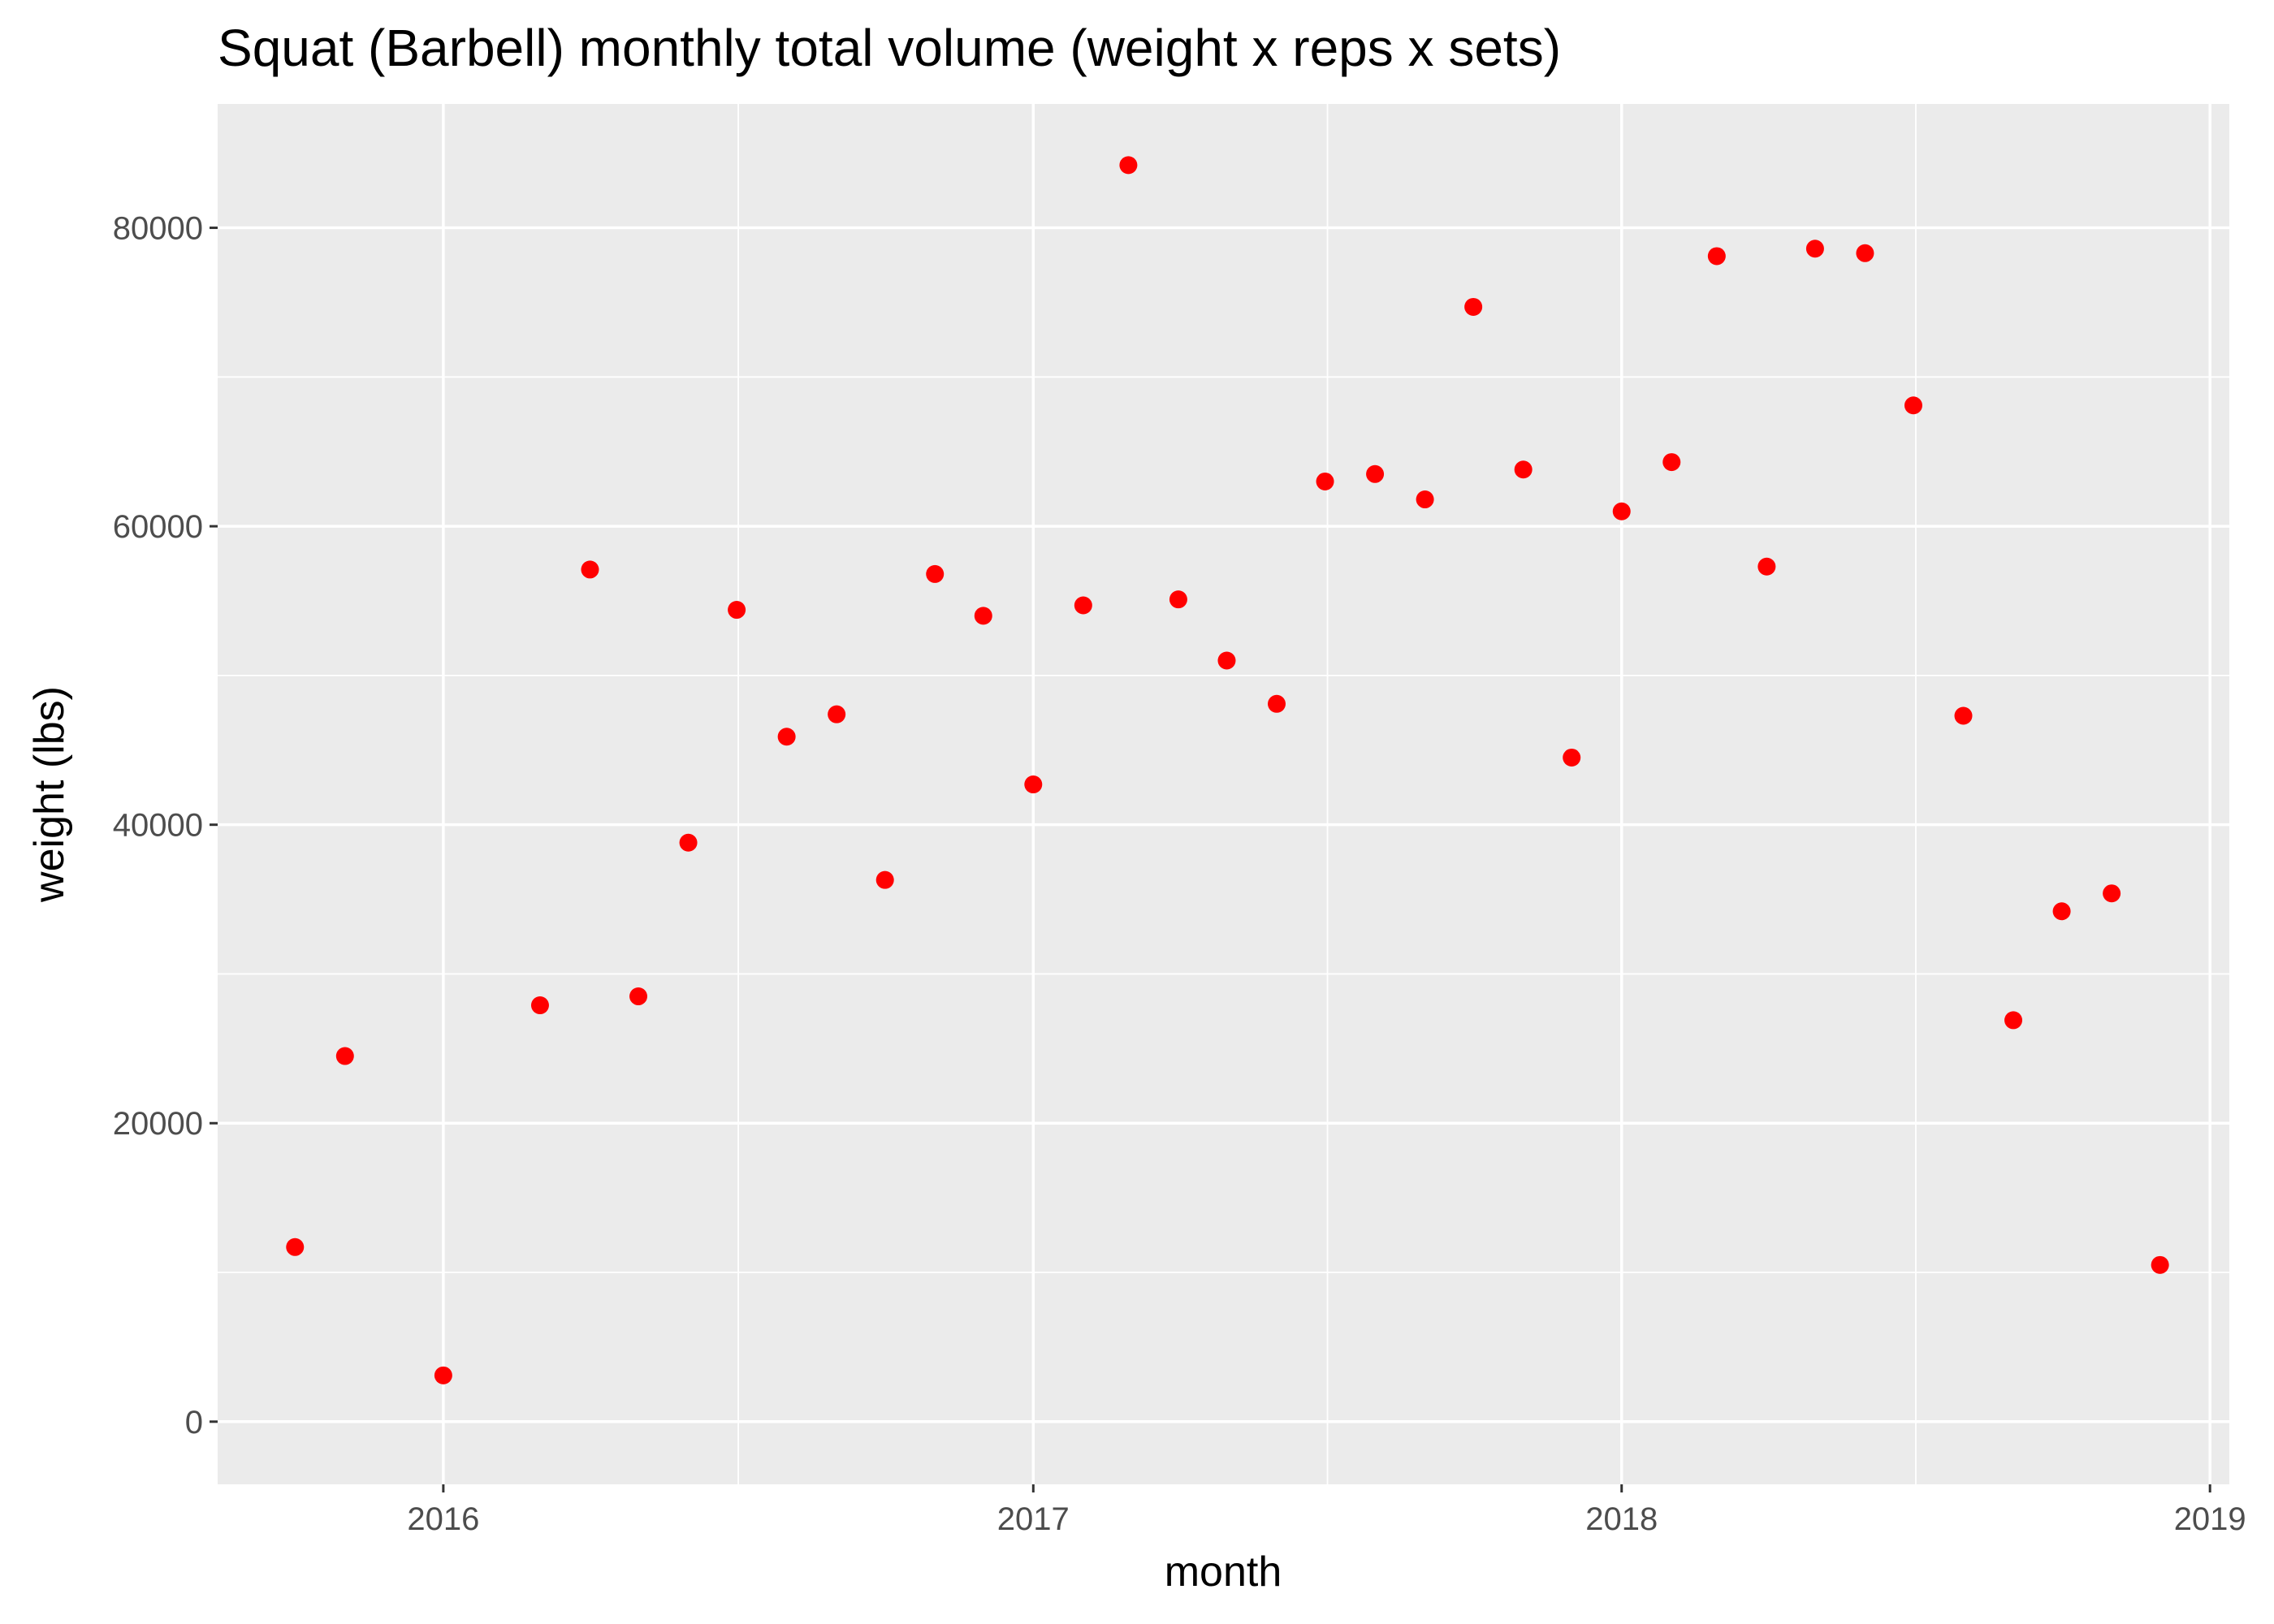 The image size is (2274, 1624). What do you see at coordinates (158, 527) in the screenshot?
I see `y-tick-label: 60000` at bounding box center [158, 527].